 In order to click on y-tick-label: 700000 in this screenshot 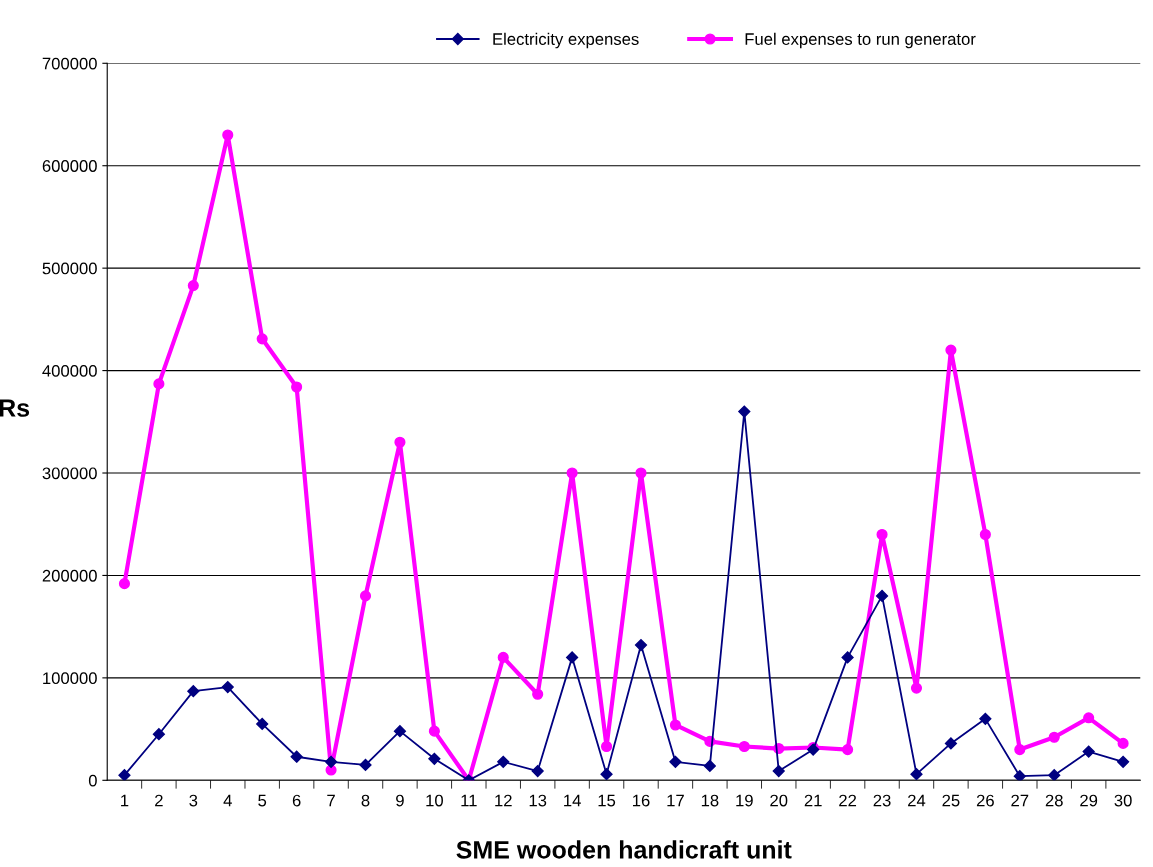, I will do `click(69, 63)`.